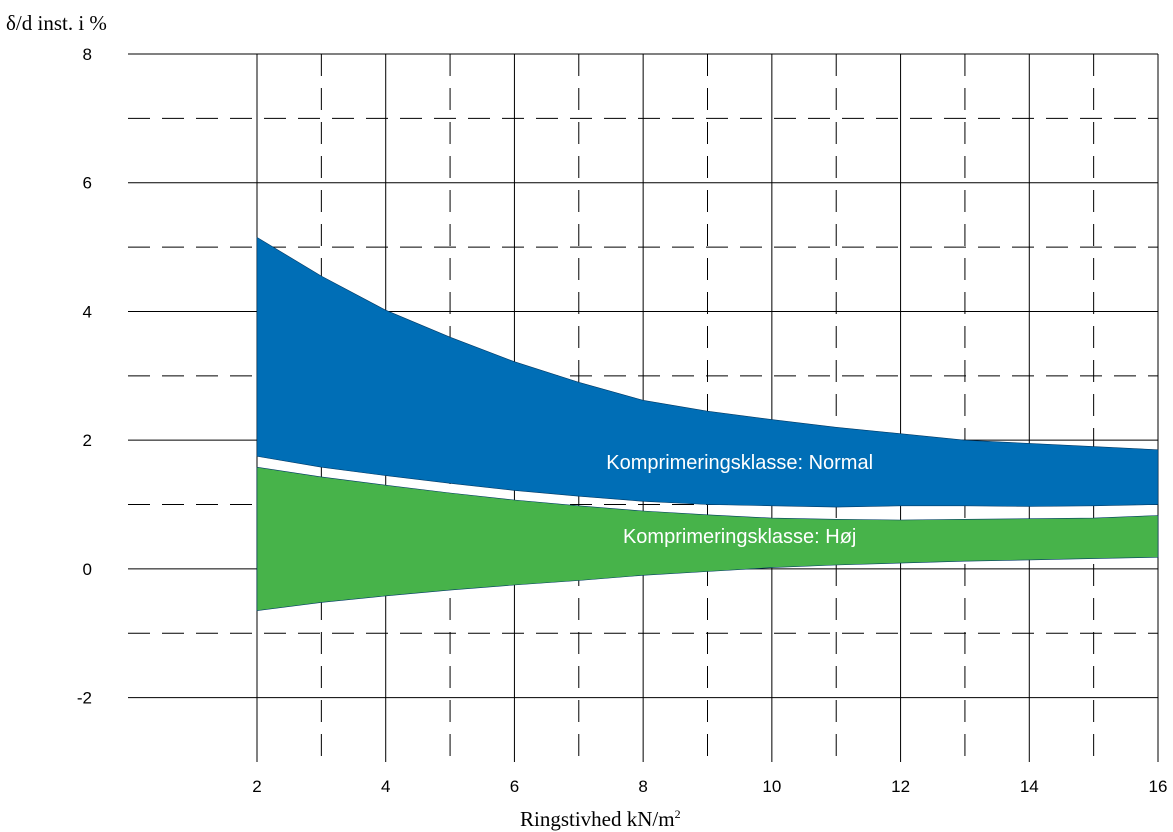 The height and width of the screenshot is (832, 1173). What do you see at coordinates (771, 786) in the screenshot?
I see `x-tick-label: 10` at bounding box center [771, 786].